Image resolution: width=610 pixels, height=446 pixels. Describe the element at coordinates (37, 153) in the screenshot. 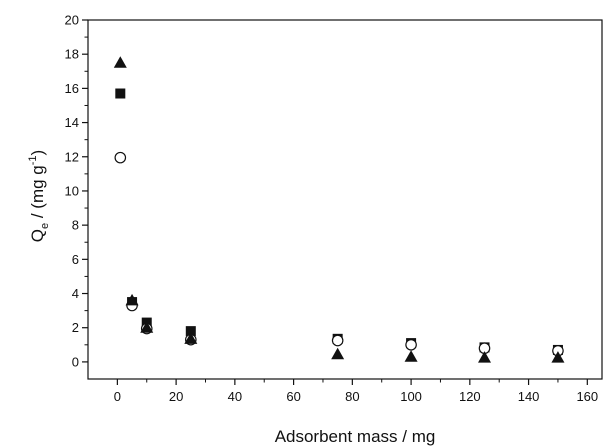

I see `y-axis-title-end: )` at that location.